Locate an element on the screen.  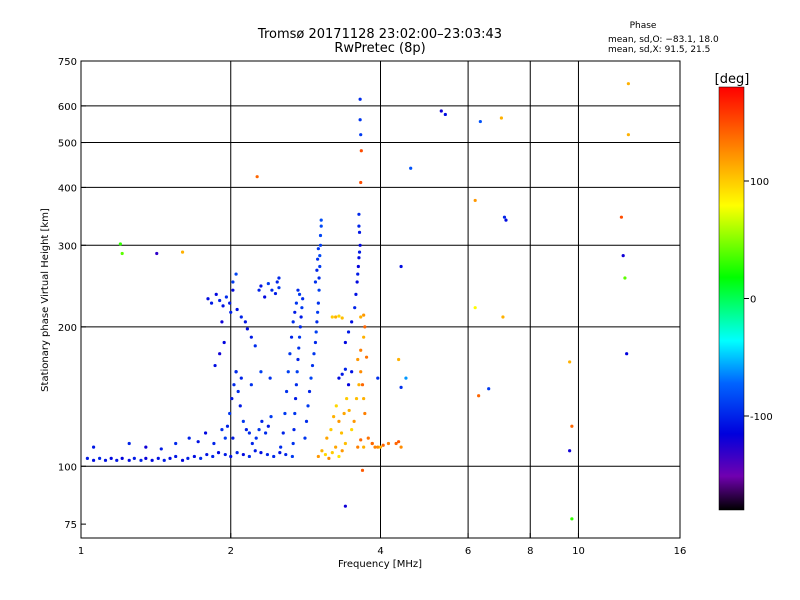
y-tick-label: 500 is located at coordinates (67, 144).